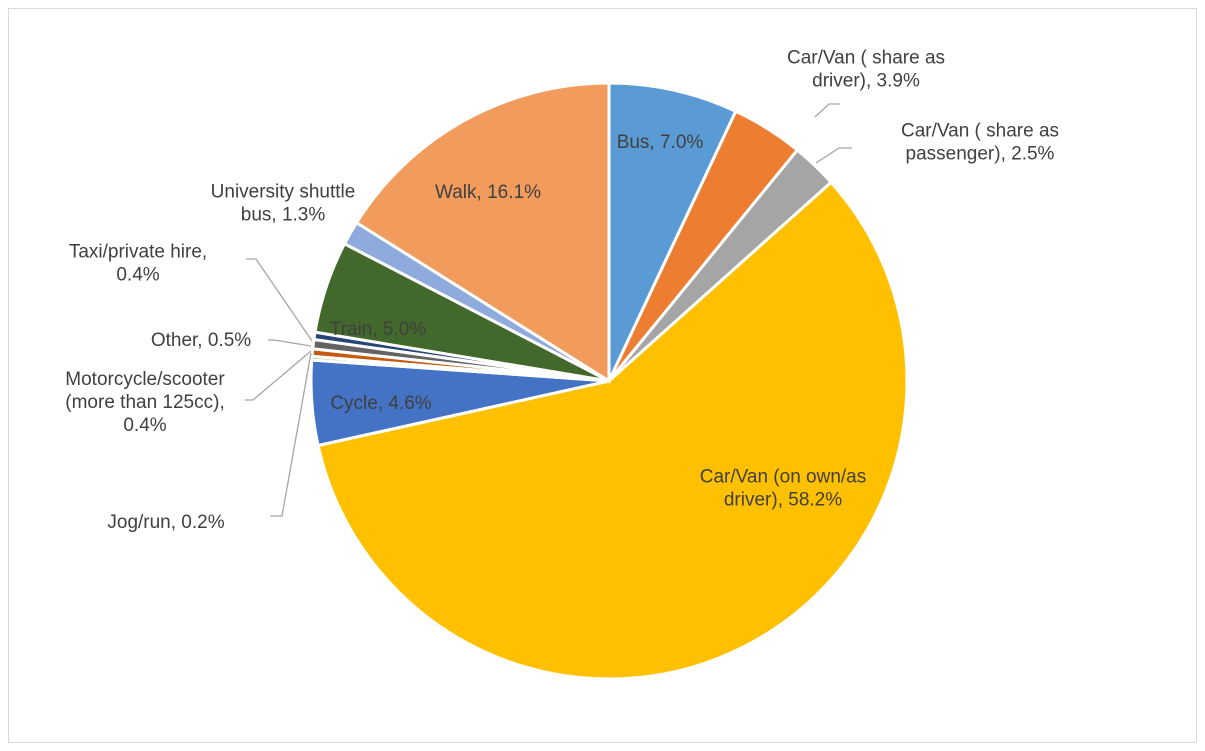 The height and width of the screenshot is (751, 1205). Describe the element at coordinates (980, 143) in the screenshot. I see `slice-data-label: Car/Van ( share as passenger), 2.5%` at that location.